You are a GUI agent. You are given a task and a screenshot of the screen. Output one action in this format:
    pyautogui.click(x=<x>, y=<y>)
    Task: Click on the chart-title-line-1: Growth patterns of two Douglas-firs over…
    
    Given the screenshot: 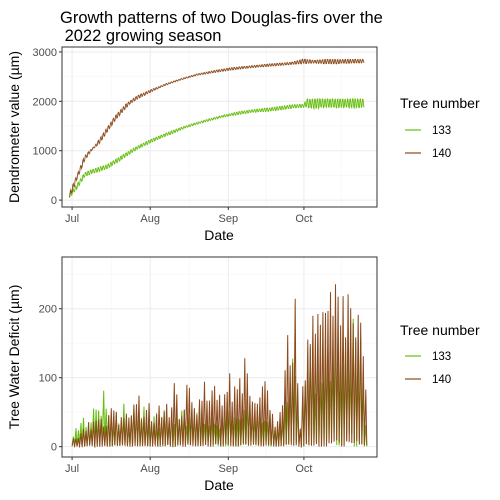 What is the action you would take?
    pyautogui.click(x=221, y=18)
    